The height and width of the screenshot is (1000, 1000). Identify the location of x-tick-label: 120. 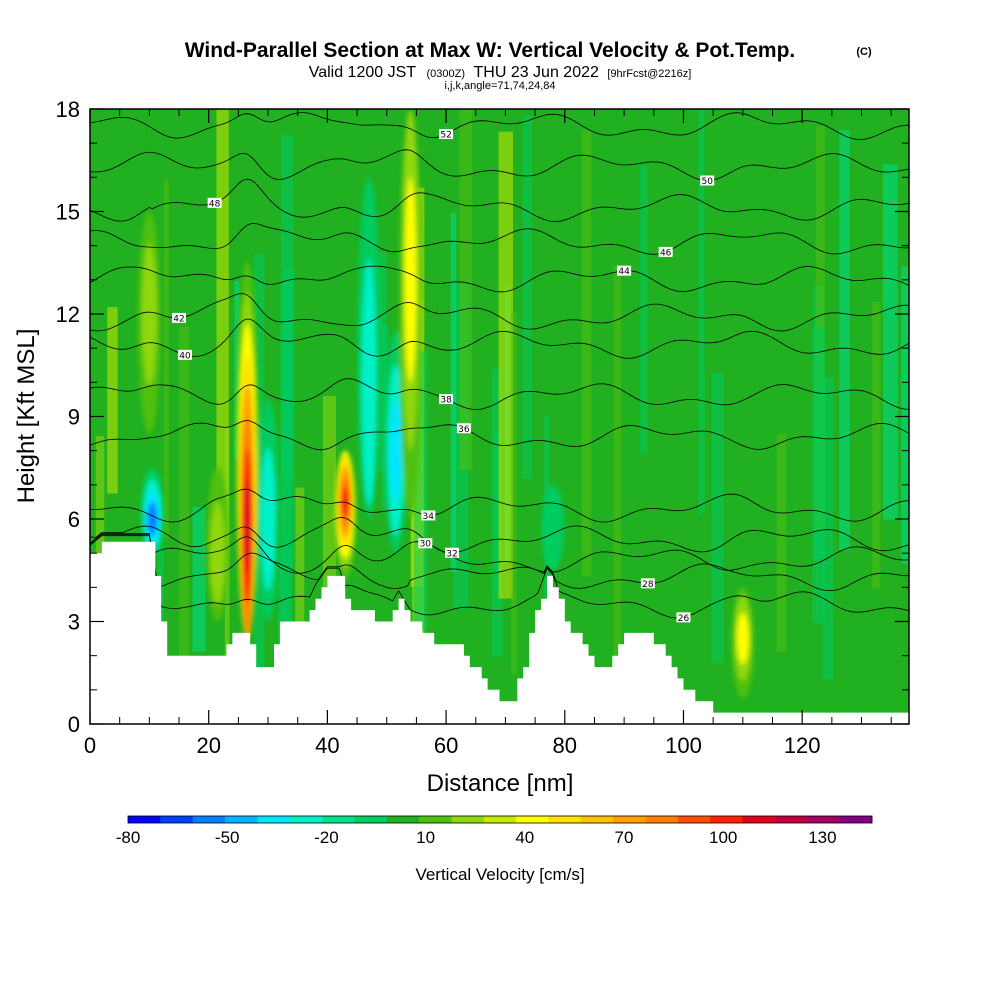
(802, 745).